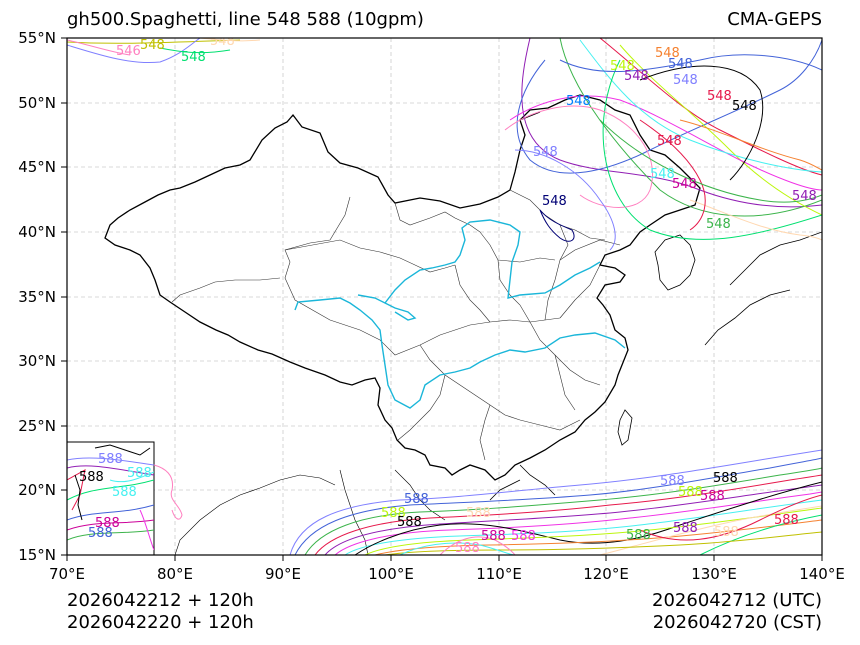  What do you see at coordinates (245, 19) in the screenshot?
I see `chart-title: gh500.Spaghetti, line 548 588 (10gpm)` at bounding box center [245, 19].